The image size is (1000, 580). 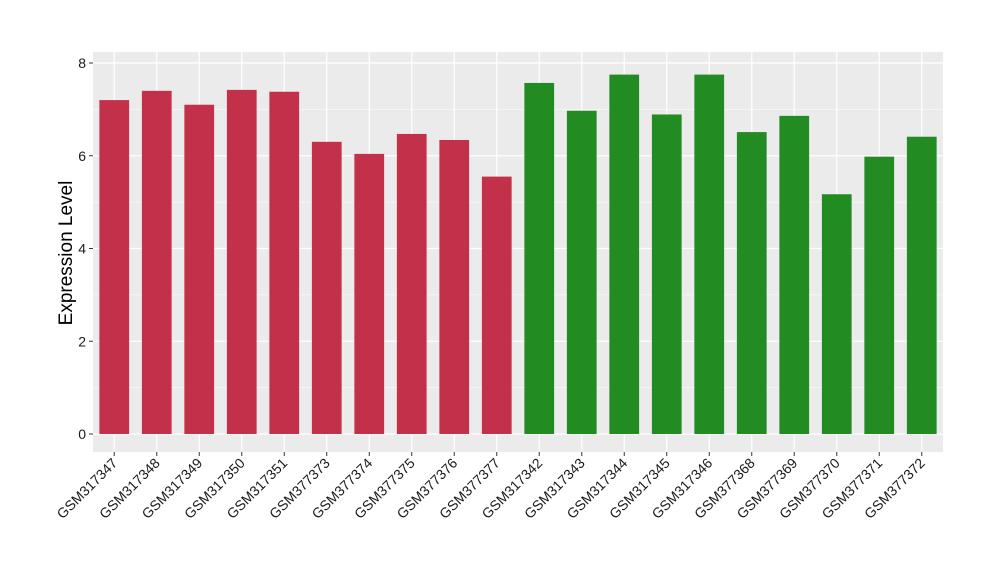 What do you see at coordinates (82, 341) in the screenshot?
I see `y-tick-label: 2` at bounding box center [82, 341].